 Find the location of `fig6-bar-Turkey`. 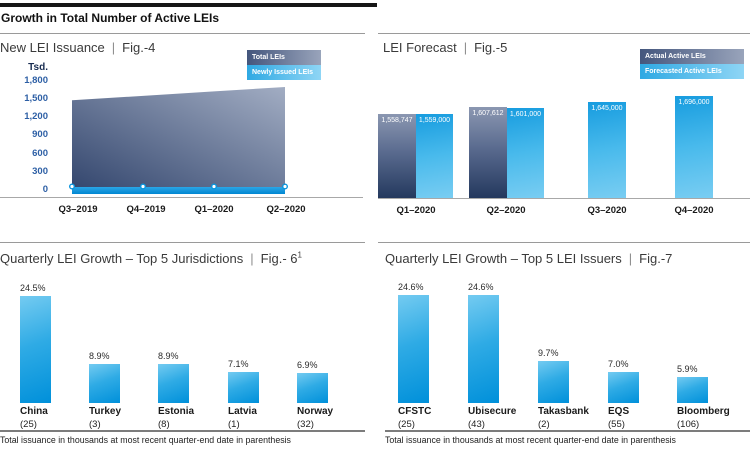

fig6-bar-Turkey is located at coordinates (104, 383).